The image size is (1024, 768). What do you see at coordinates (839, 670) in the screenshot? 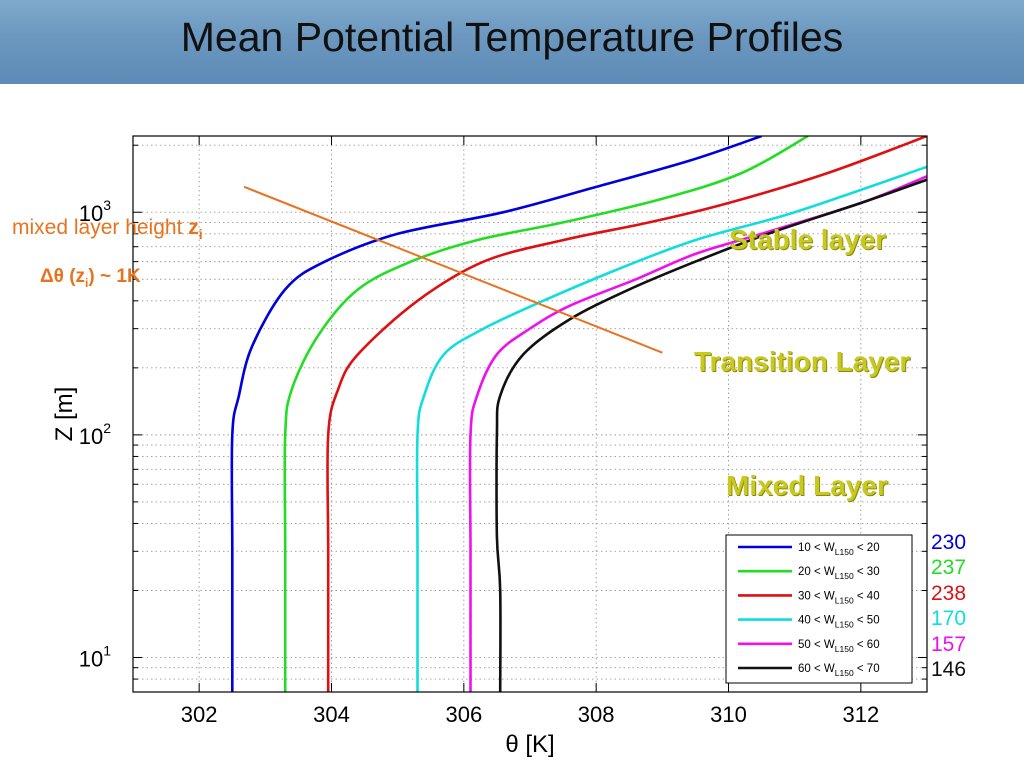
I see `legend-label-6: 60 < WL150 < 70` at bounding box center [839, 670].